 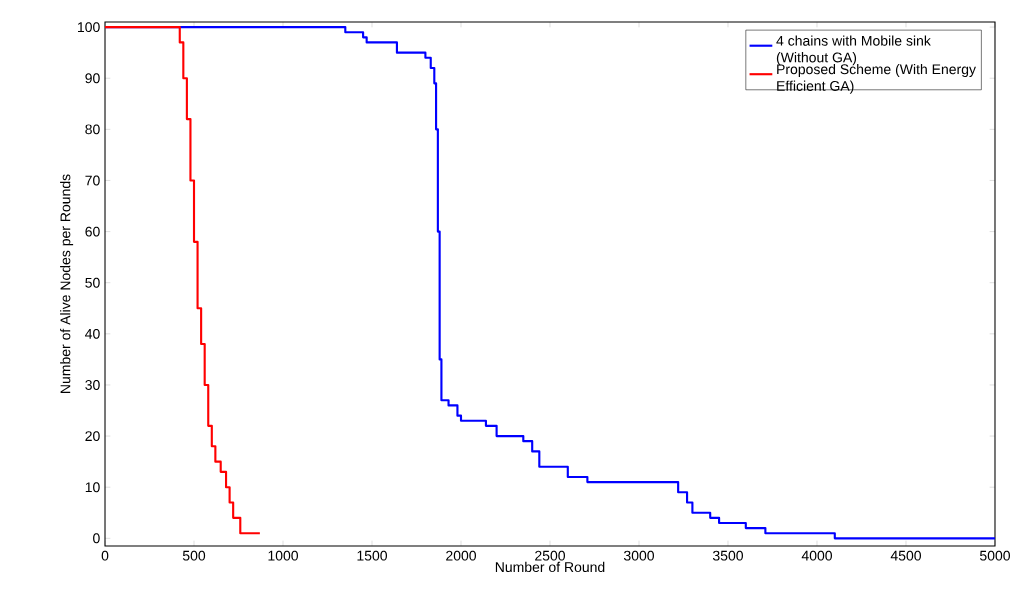 What do you see at coordinates (194, 555) in the screenshot?
I see `x-tick-label: 500` at bounding box center [194, 555].